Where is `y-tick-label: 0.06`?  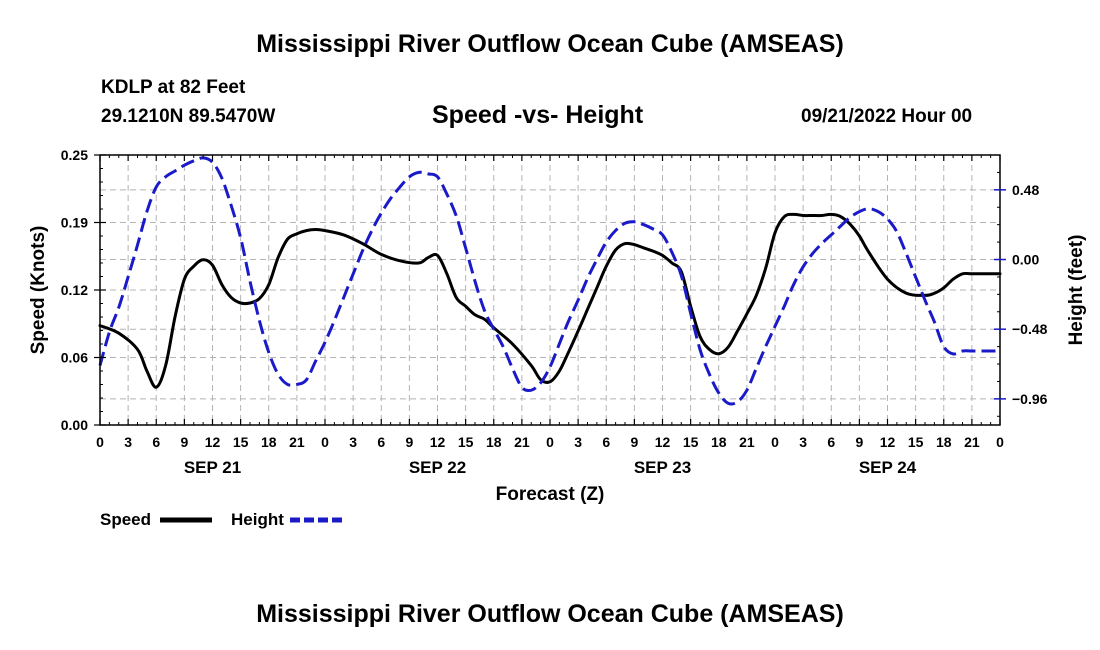
y-tick-label: 0.06 is located at coordinates (74, 358).